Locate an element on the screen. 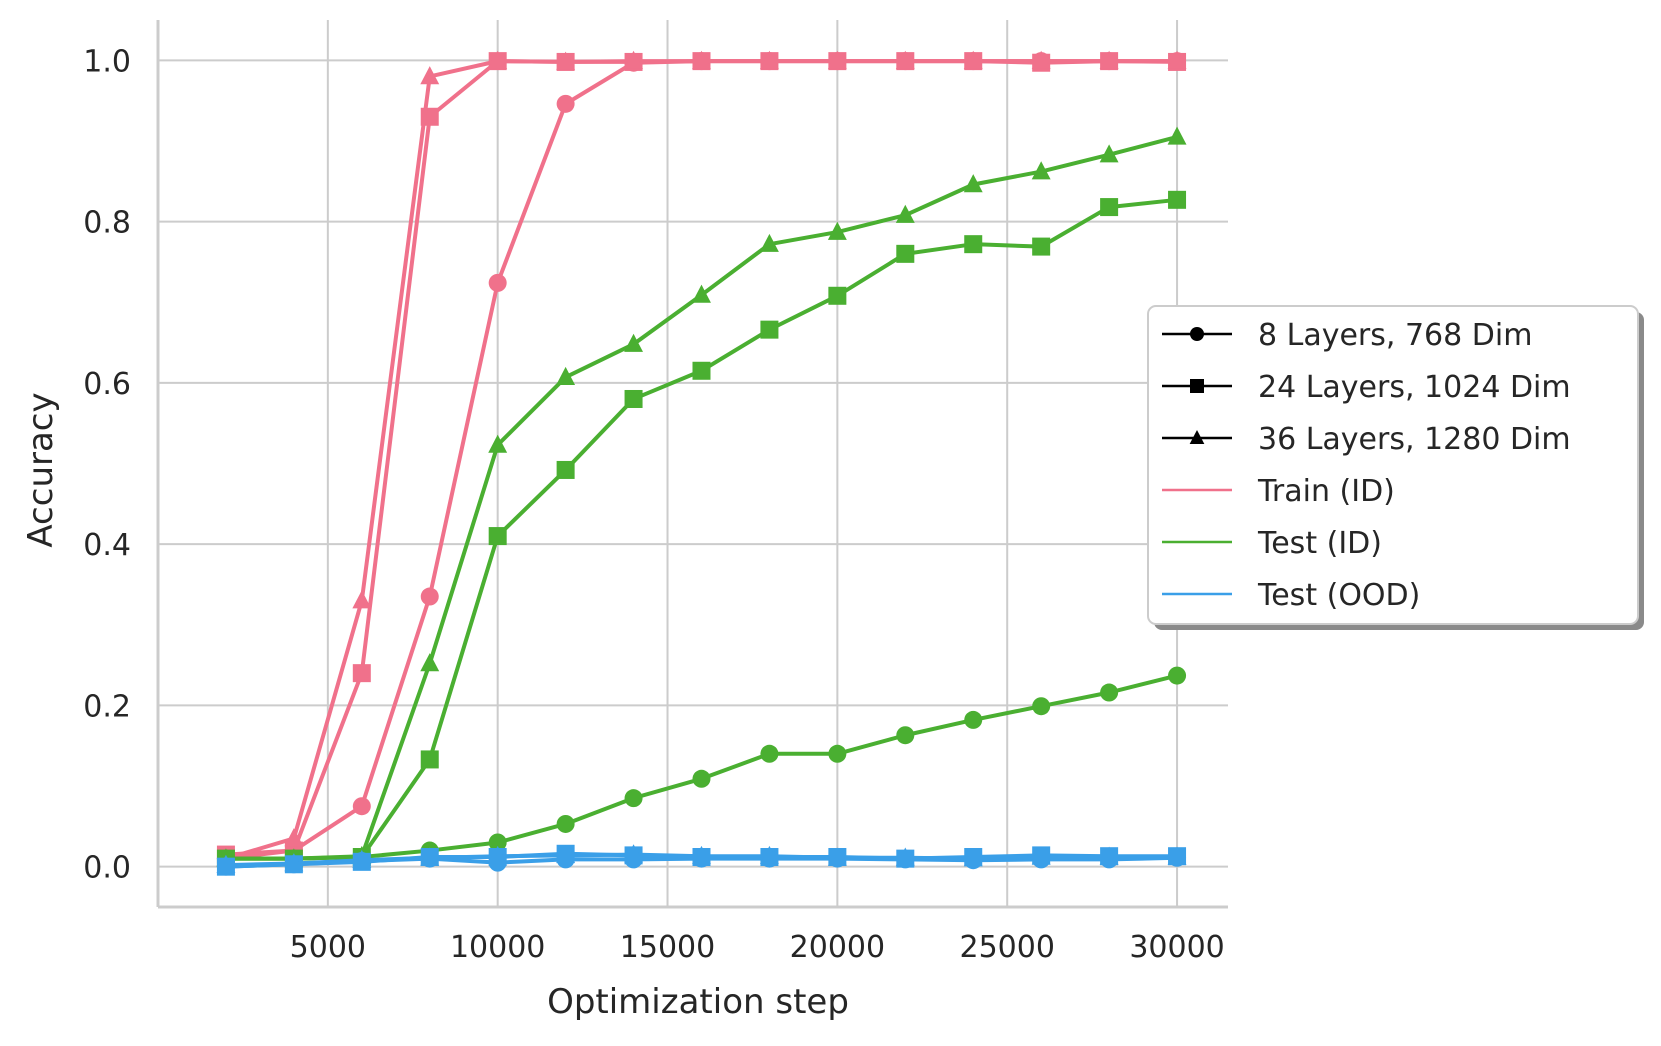 This screenshot has width=1661, height=1046. x-tick-label: 25000 is located at coordinates (1006, 947).